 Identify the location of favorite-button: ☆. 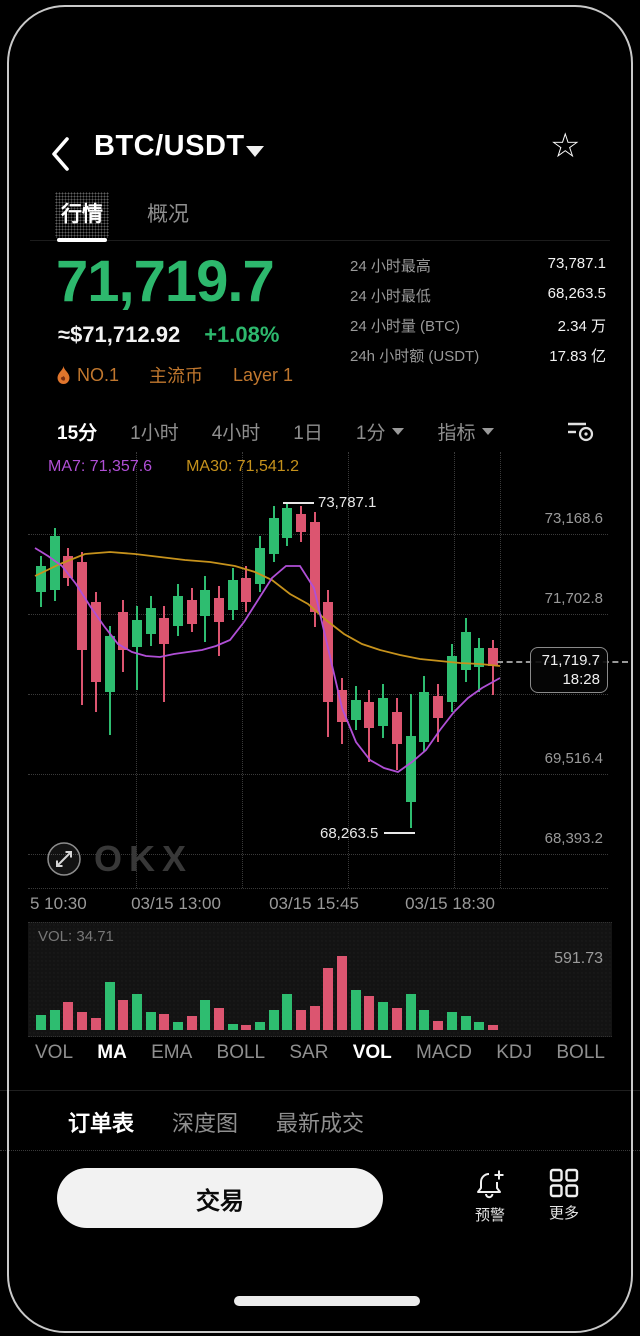
(565, 146).